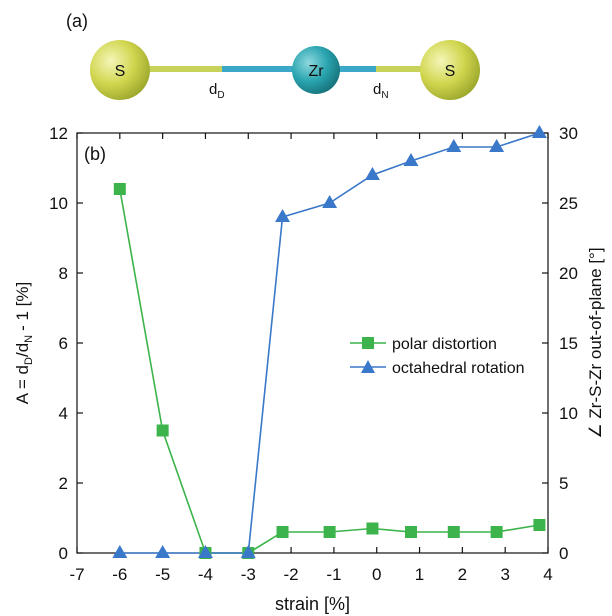 This screenshot has height=616, width=612. I want to click on y-left-tick-label: 8, so click(63, 273).